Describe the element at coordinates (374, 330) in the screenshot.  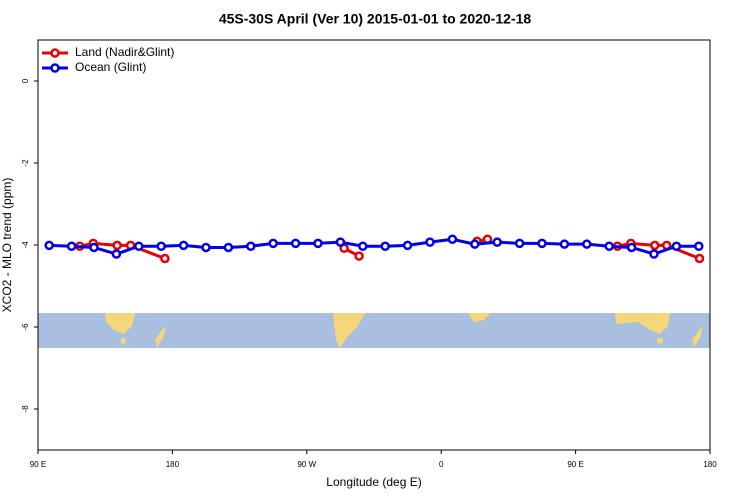
I see `map-strip` at that location.